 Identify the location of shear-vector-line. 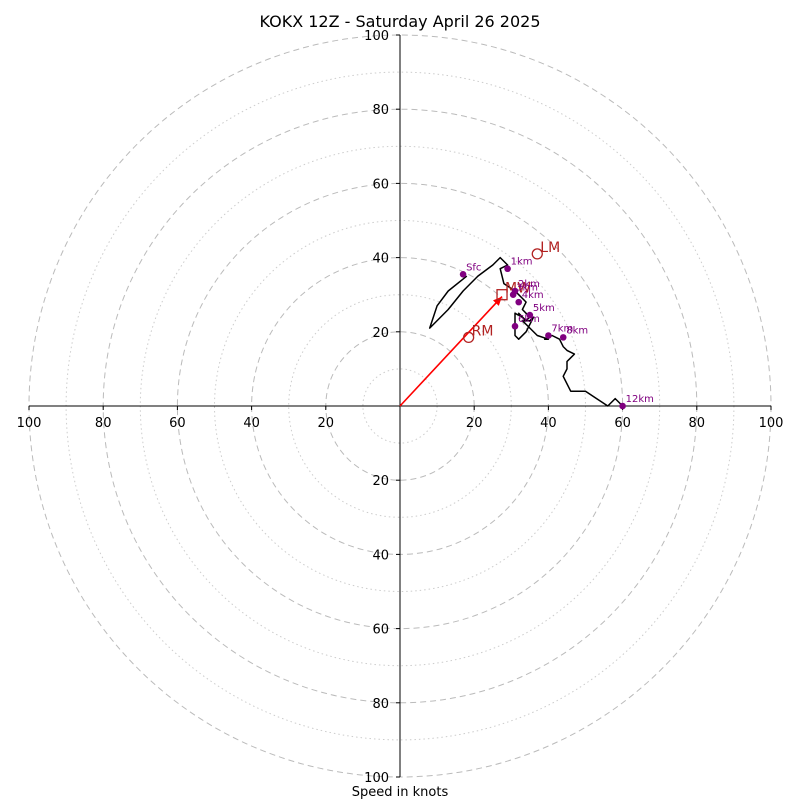
(451, 351).